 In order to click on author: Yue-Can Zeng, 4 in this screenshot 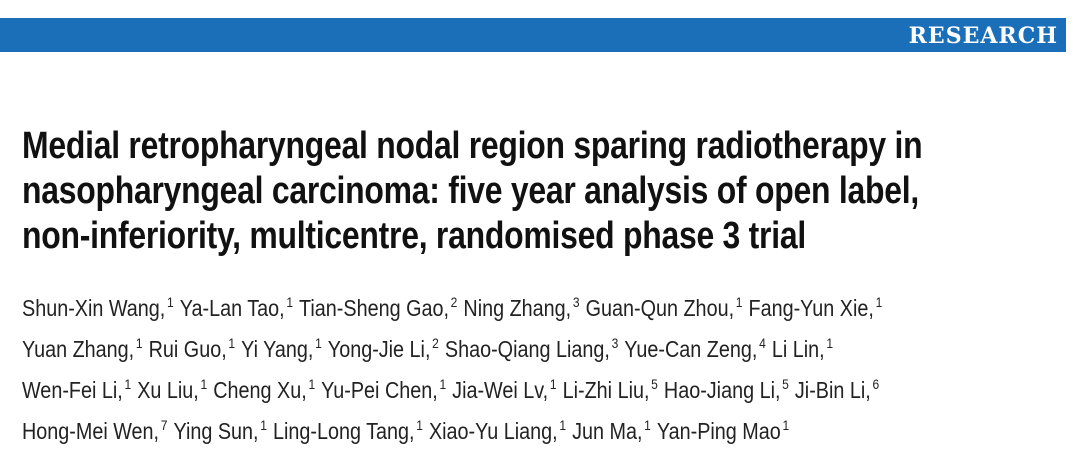, I will do `click(695, 348)`.